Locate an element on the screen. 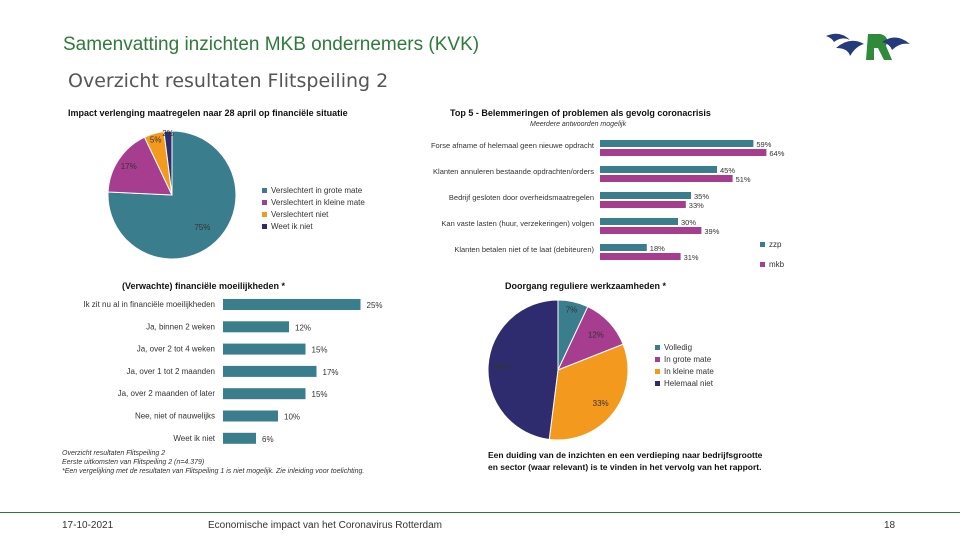 Image resolution: width=960 pixels, height=540 pixels. chart2-subtitle: Meerdere antwoorden mogelijk is located at coordinates (578, 124).